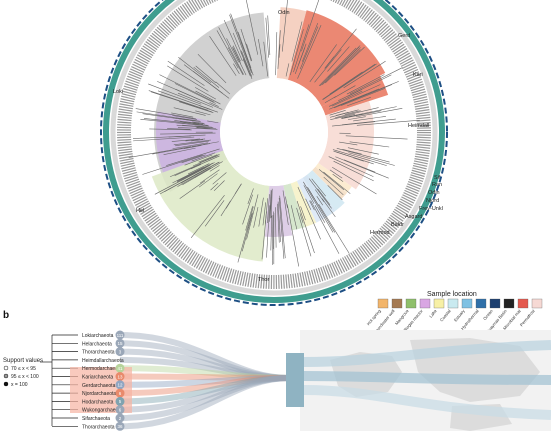 The image size is (551, 431). What do you see at coordinates (120, 335) in the screenshot?
I see `count-badge-label: 111` at bounding box center [120, 335].